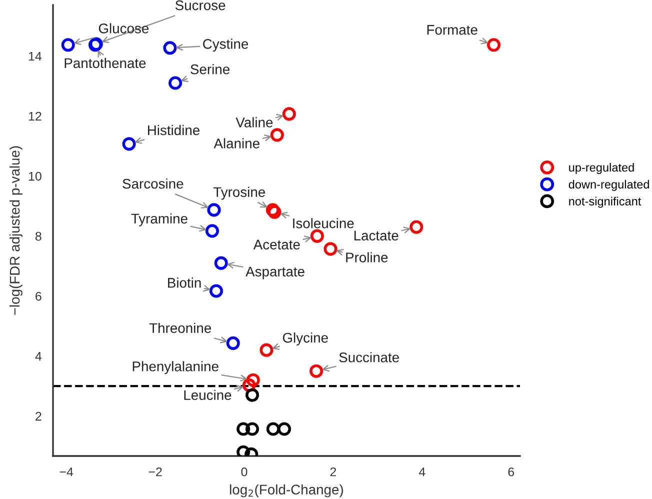 The width and height of the screenshot is (652, 499). What do you see at coordinates (369, 357) in the screenshot?
I see `annotation: Succinate` at bounding box center [369, 357].